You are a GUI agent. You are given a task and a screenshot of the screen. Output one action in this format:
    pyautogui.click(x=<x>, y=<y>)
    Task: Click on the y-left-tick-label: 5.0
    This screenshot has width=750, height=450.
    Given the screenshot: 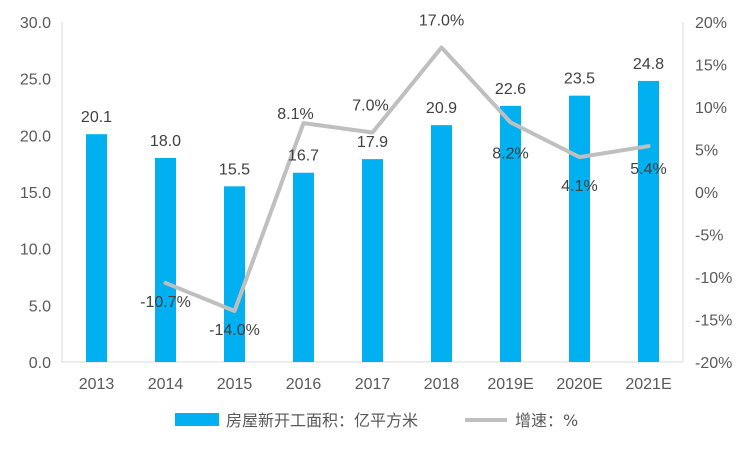 What is the action you would take?
    pyautogui.click(x=40, y=306)
    